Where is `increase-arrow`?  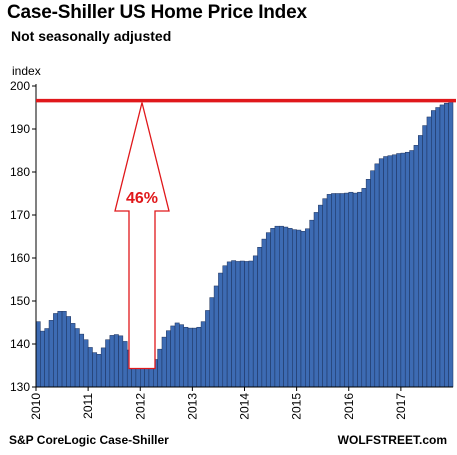
increase-arrow is located at coordinates (142, 236).